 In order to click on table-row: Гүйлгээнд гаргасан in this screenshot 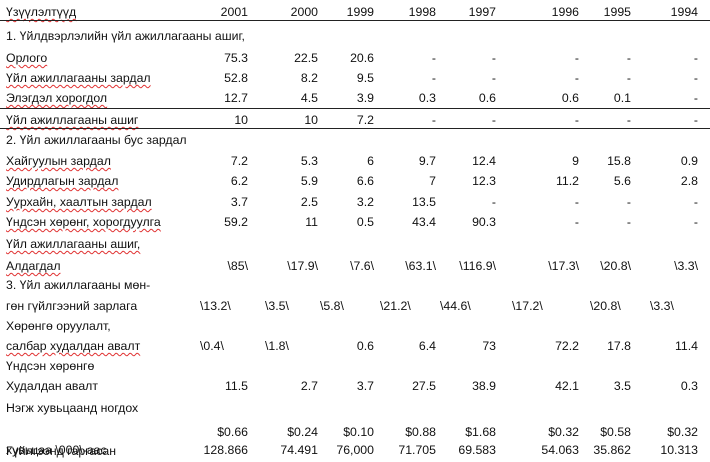, I will do `click(355, 451)`.